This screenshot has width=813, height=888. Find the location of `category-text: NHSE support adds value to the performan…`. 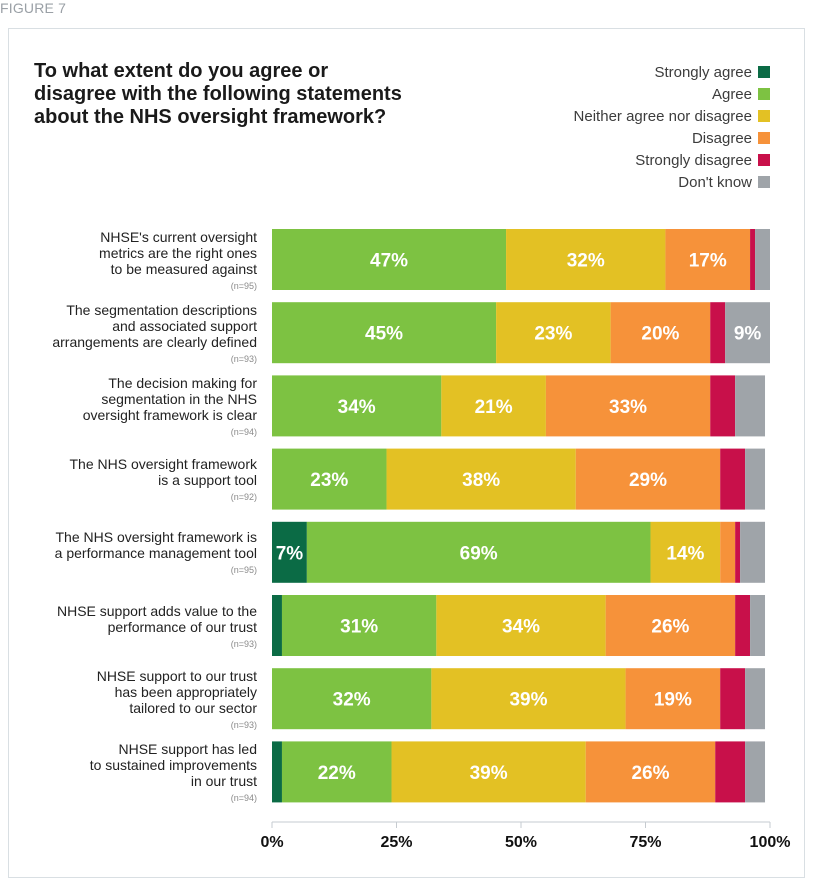

category-text: NHSE support adds value to the performan… is located at coordinates (156, 618).